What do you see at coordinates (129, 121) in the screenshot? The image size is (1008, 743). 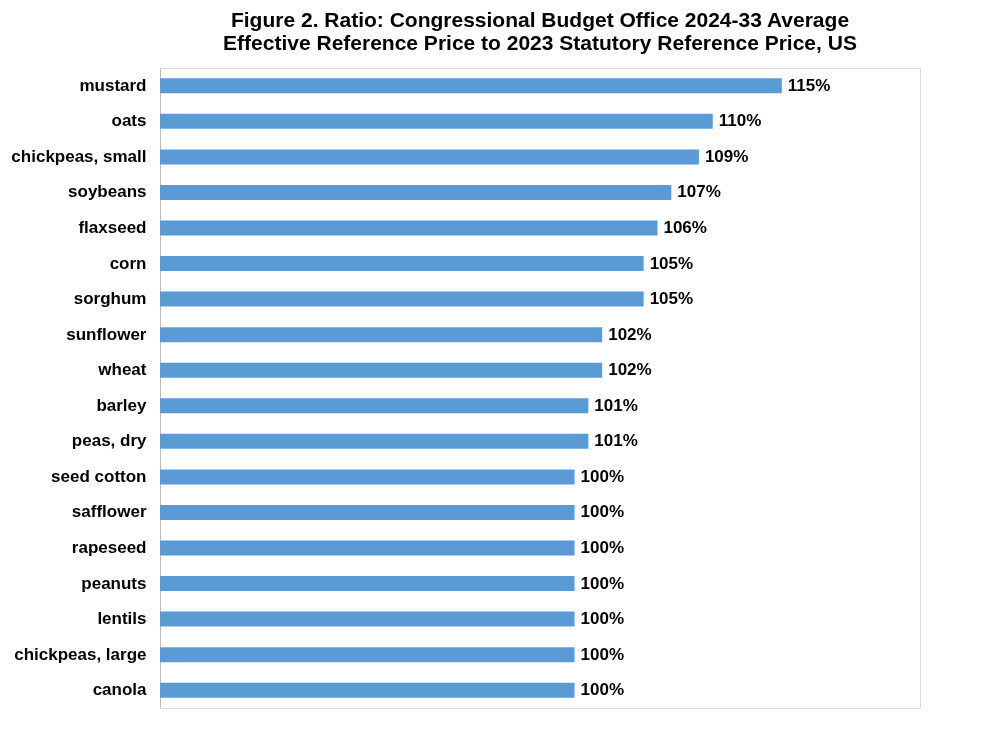 I see `y-tick-label: oats` at bounding box center [129, 121].